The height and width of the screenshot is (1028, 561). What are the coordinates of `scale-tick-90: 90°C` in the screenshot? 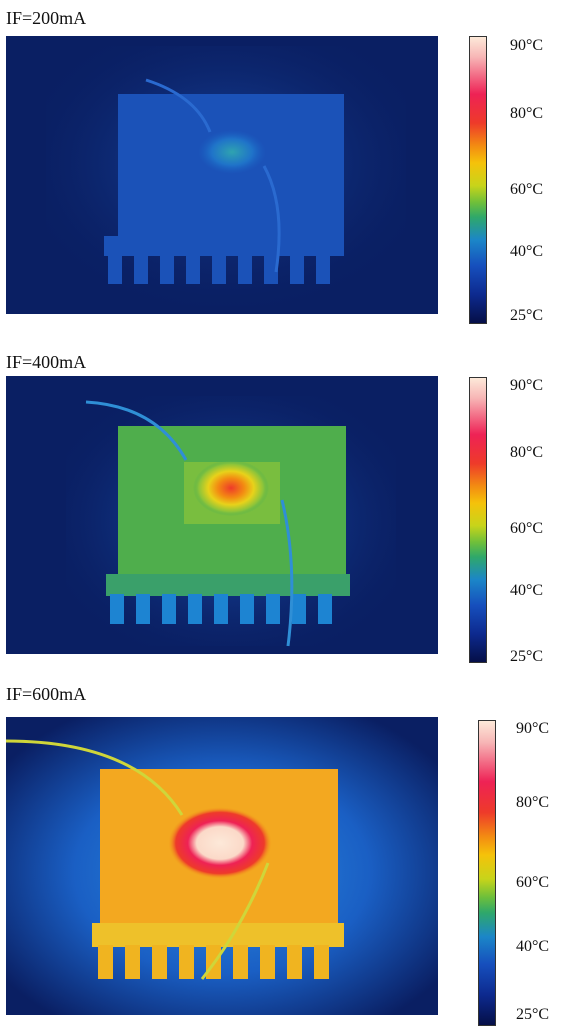 It's located at (527, 45).